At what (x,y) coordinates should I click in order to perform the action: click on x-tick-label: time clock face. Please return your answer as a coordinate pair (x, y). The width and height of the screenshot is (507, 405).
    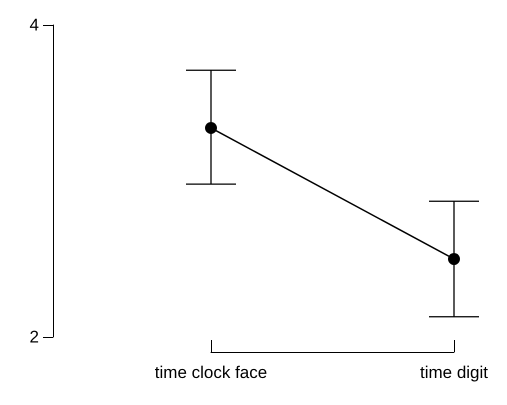
    Looking at the image, I should click on (211, 372).